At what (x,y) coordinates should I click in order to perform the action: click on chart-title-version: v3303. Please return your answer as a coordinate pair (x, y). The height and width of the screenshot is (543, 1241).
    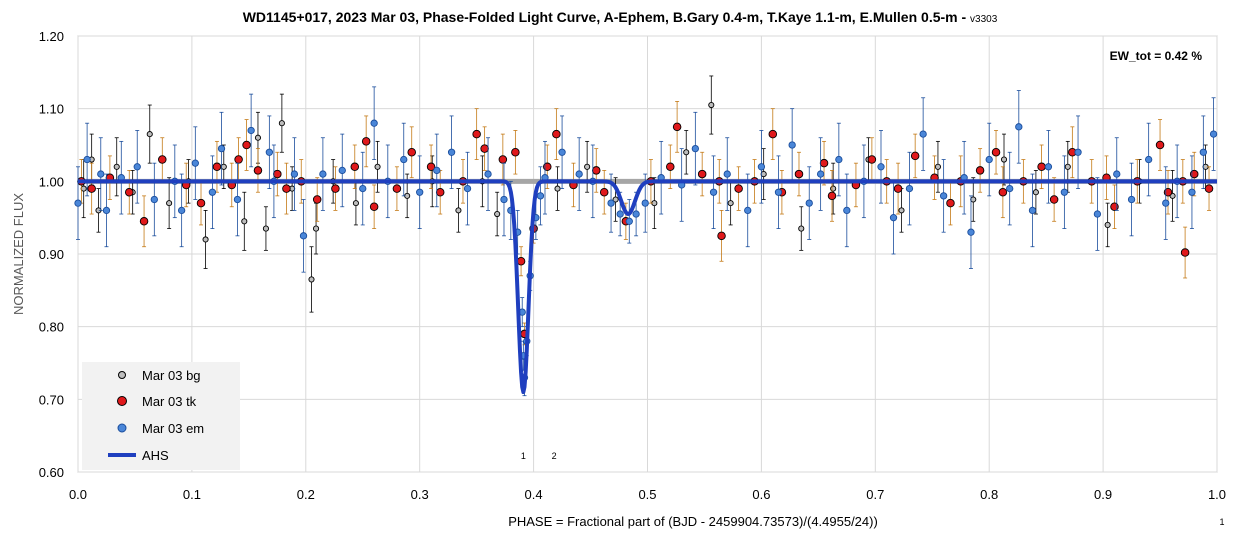
    Looking at the image, I should click on (984, 19).